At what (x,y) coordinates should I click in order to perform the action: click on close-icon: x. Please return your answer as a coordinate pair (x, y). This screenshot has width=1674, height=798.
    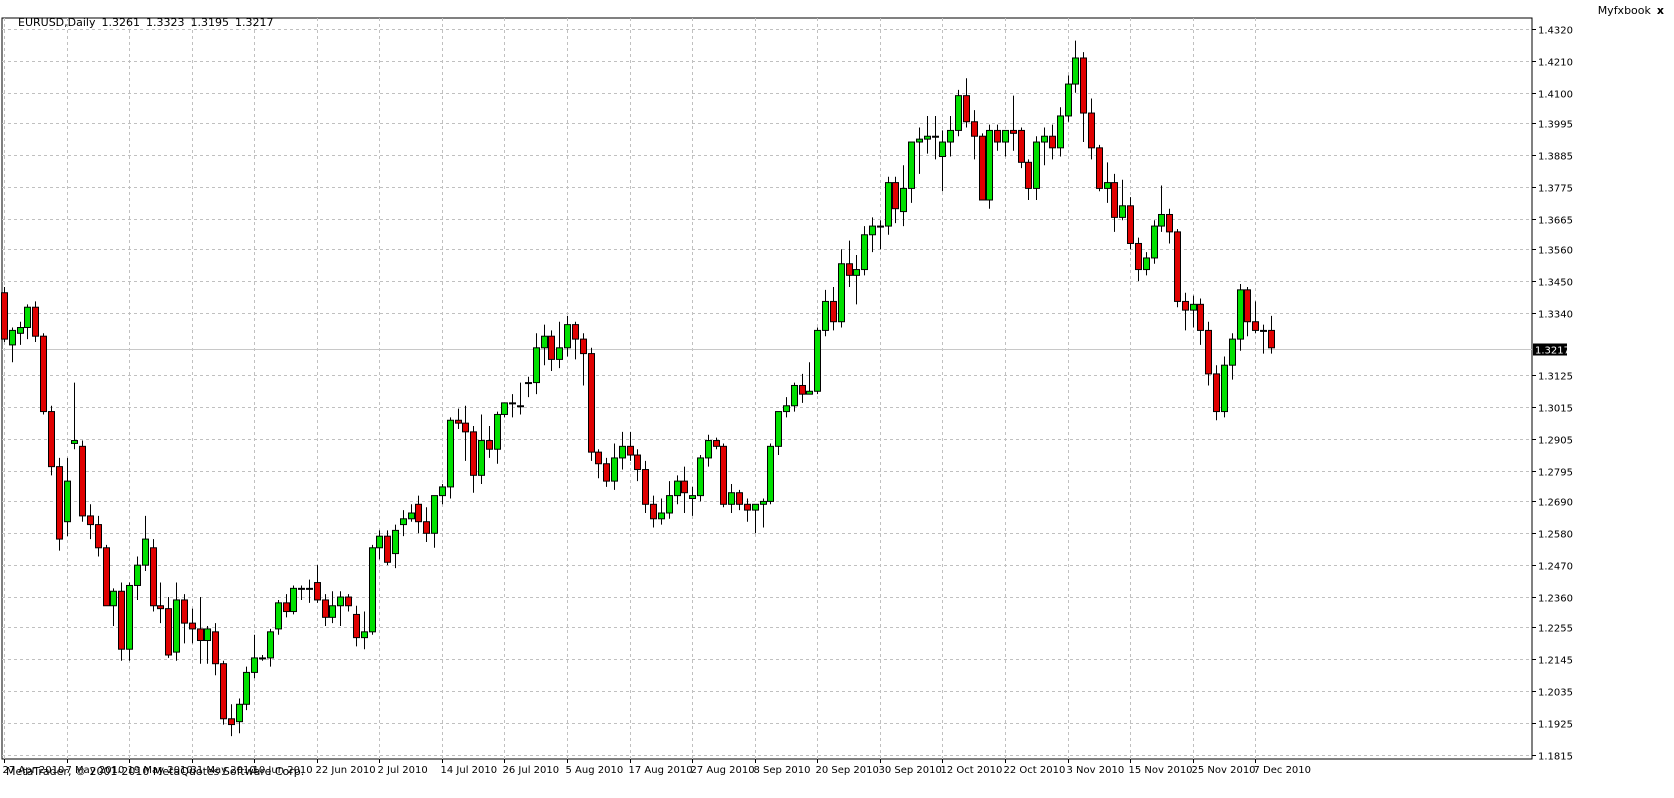
    Looking at the image, I should click on (1660, 10).